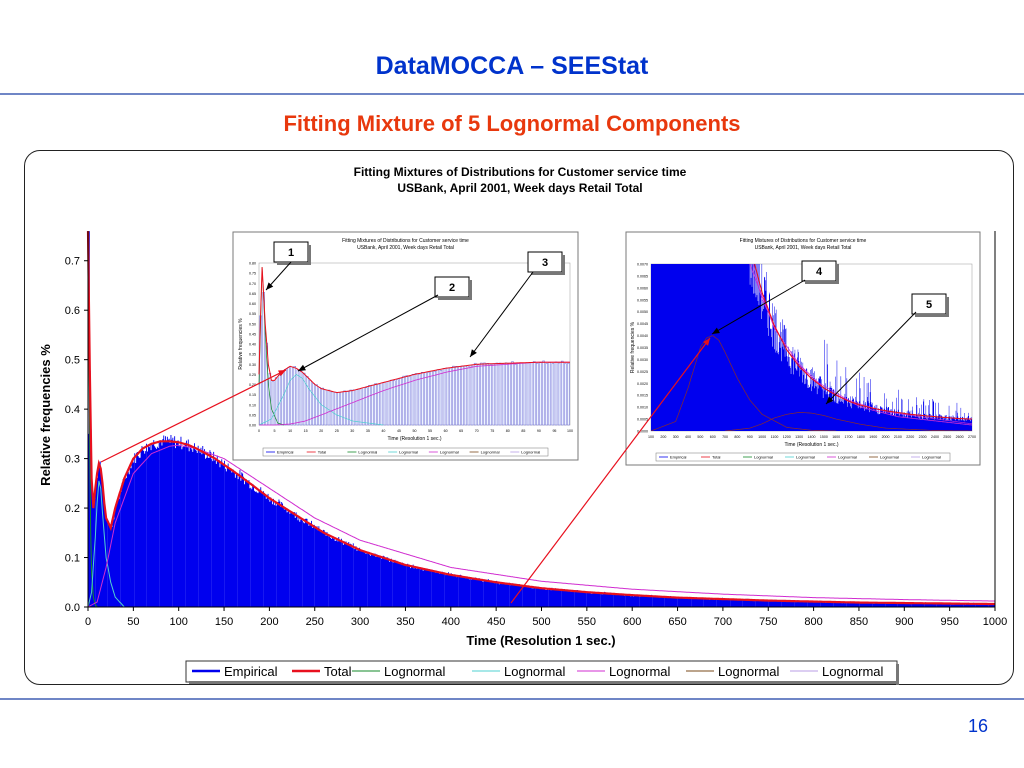  Describe the element at coordinates (995, 622) in the screenshot. I see `main-x-tick-label: 1000` at that location.